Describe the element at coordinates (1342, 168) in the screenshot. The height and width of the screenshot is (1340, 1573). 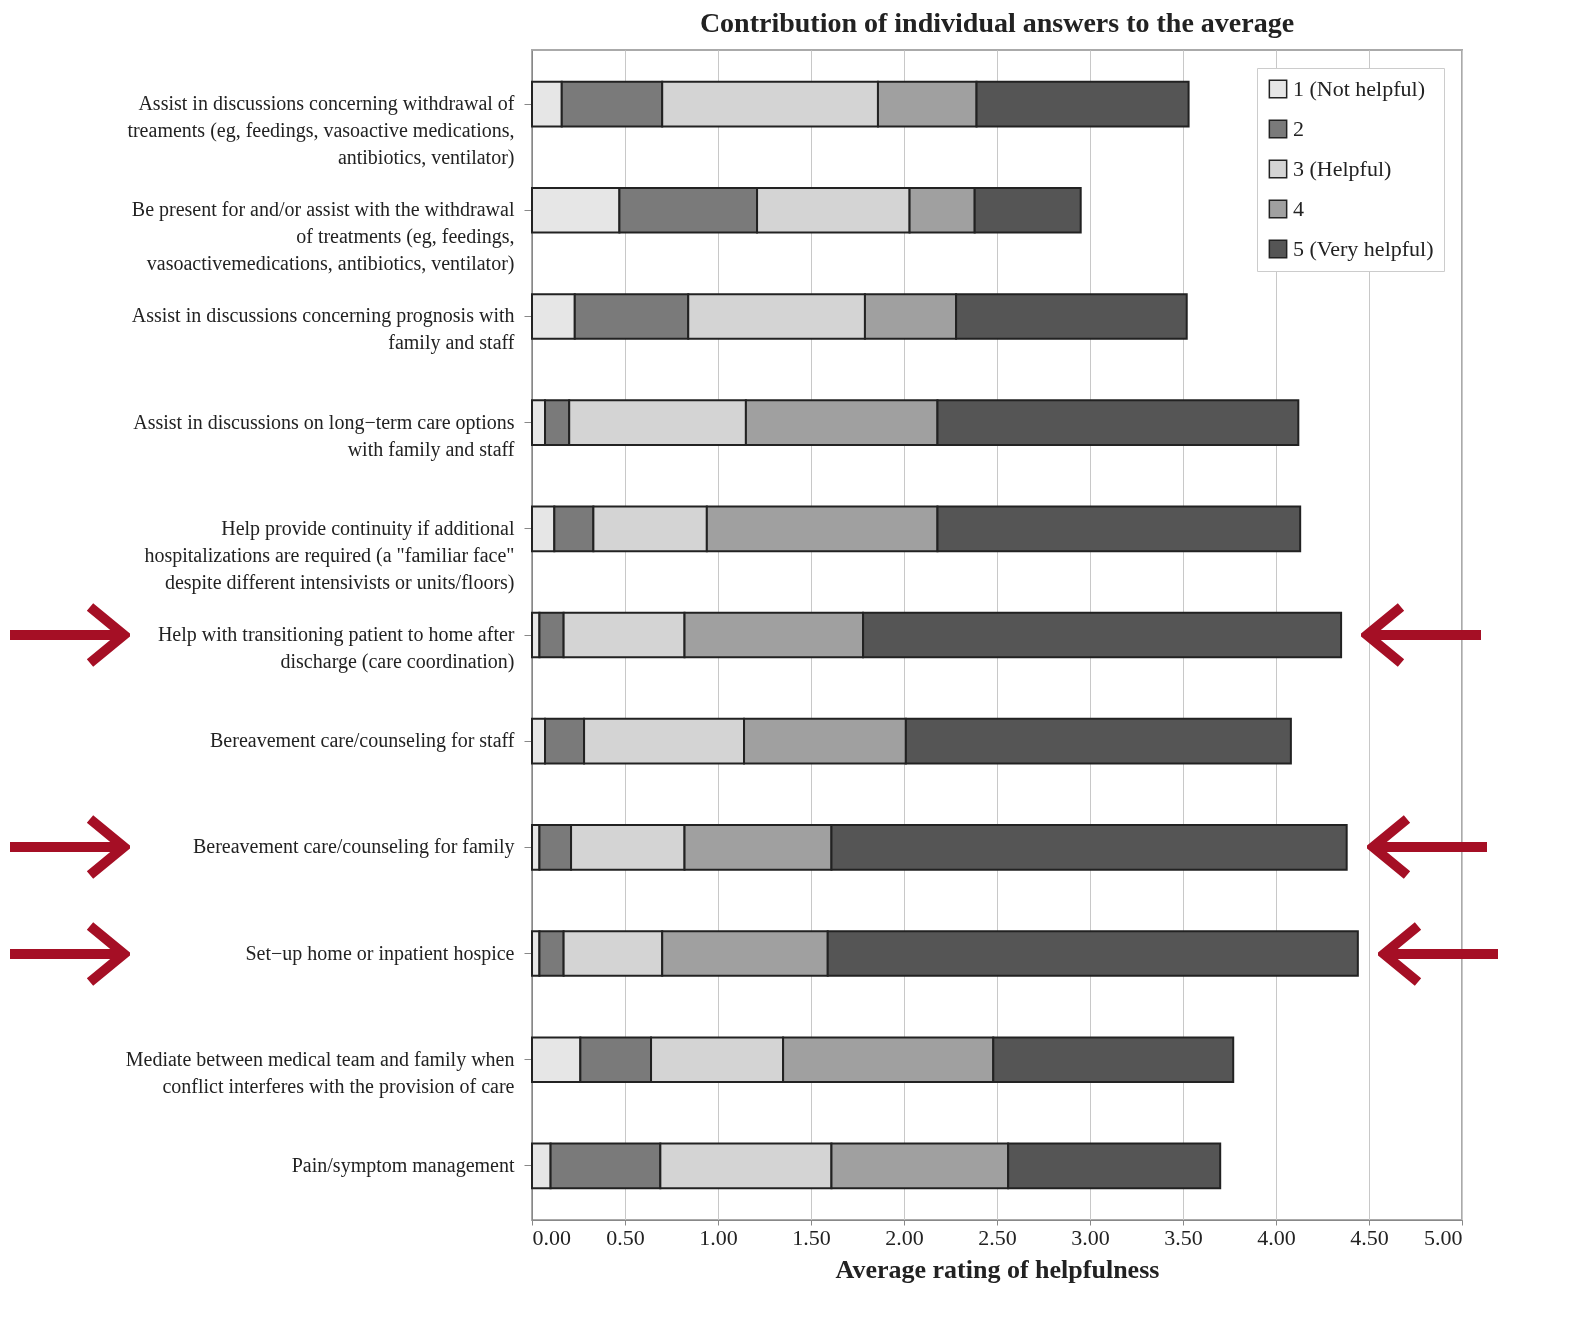
I see `legend-label: 3 (Helpful)` at that location.